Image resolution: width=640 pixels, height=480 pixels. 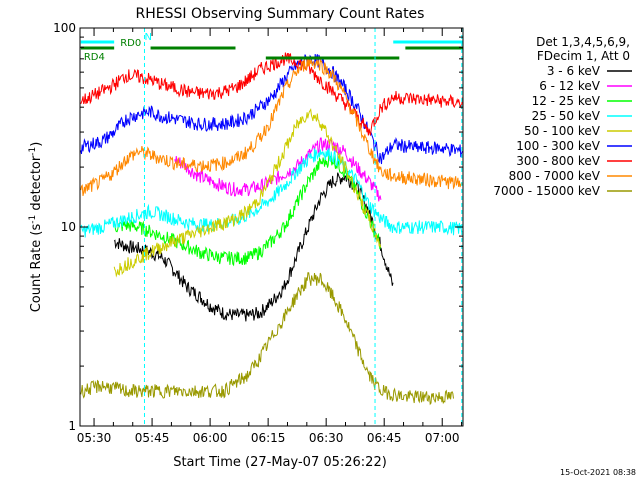 What do you see at coordinates (562, 131) in the screenshot?
I see `legend-label: 50 - 100 keV` at bounding box center [562, 131].